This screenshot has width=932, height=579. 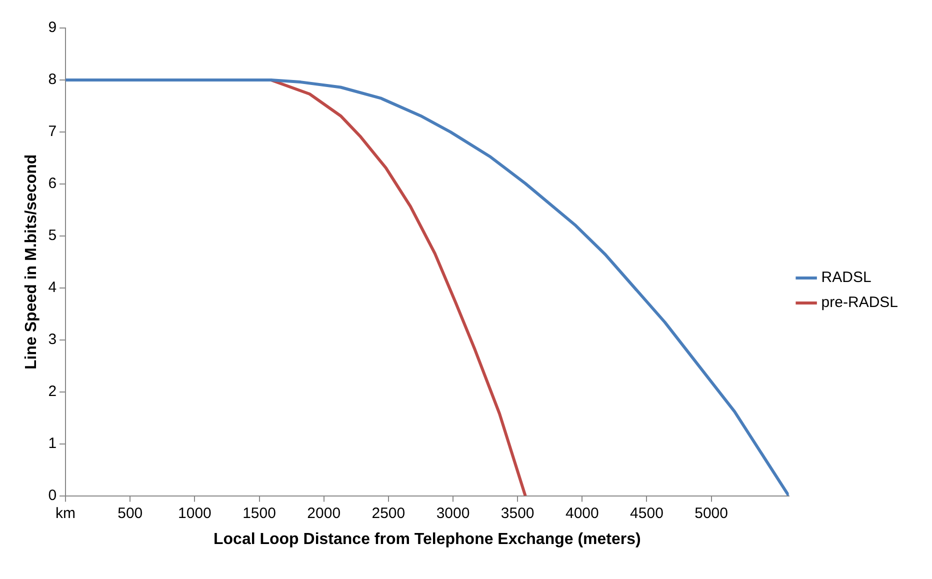 I want to click on y-tick-label: 3, so click(x=52, y=339).